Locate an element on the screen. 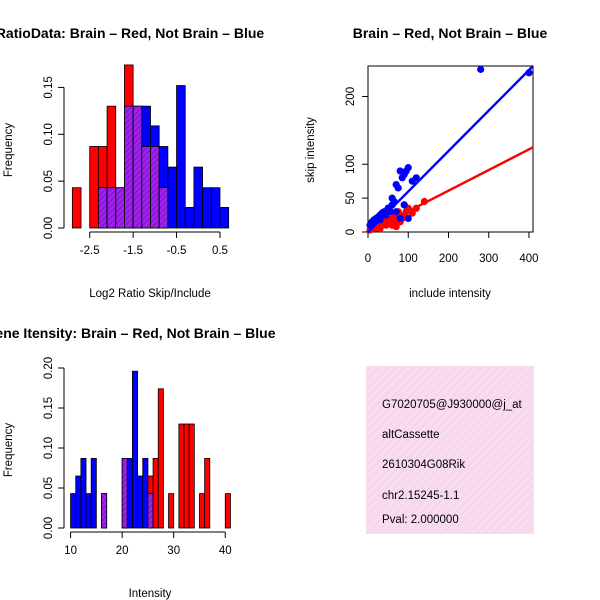 The image size is (600, 600). x-tick-label: 40 is located at coordinates (225, 551).